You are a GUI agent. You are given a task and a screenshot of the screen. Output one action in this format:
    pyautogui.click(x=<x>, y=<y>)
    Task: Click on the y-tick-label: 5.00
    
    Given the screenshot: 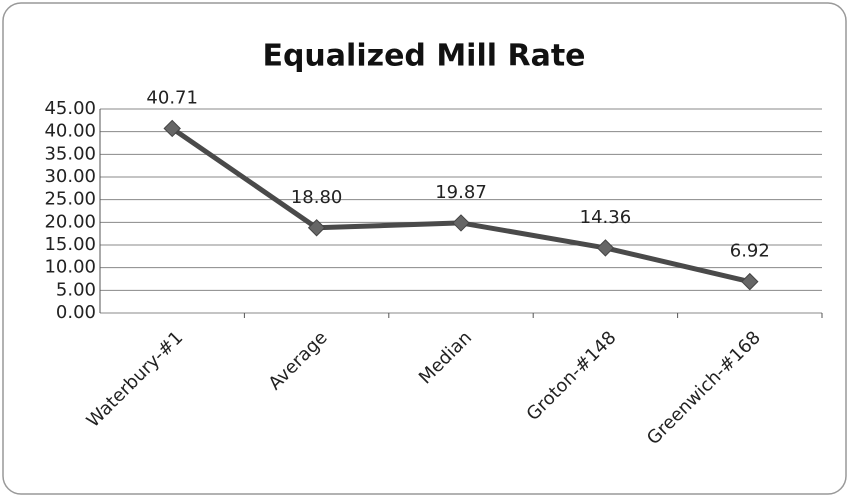 What is the action you would take?
    pyautogui.click(x=76, y=289)
    